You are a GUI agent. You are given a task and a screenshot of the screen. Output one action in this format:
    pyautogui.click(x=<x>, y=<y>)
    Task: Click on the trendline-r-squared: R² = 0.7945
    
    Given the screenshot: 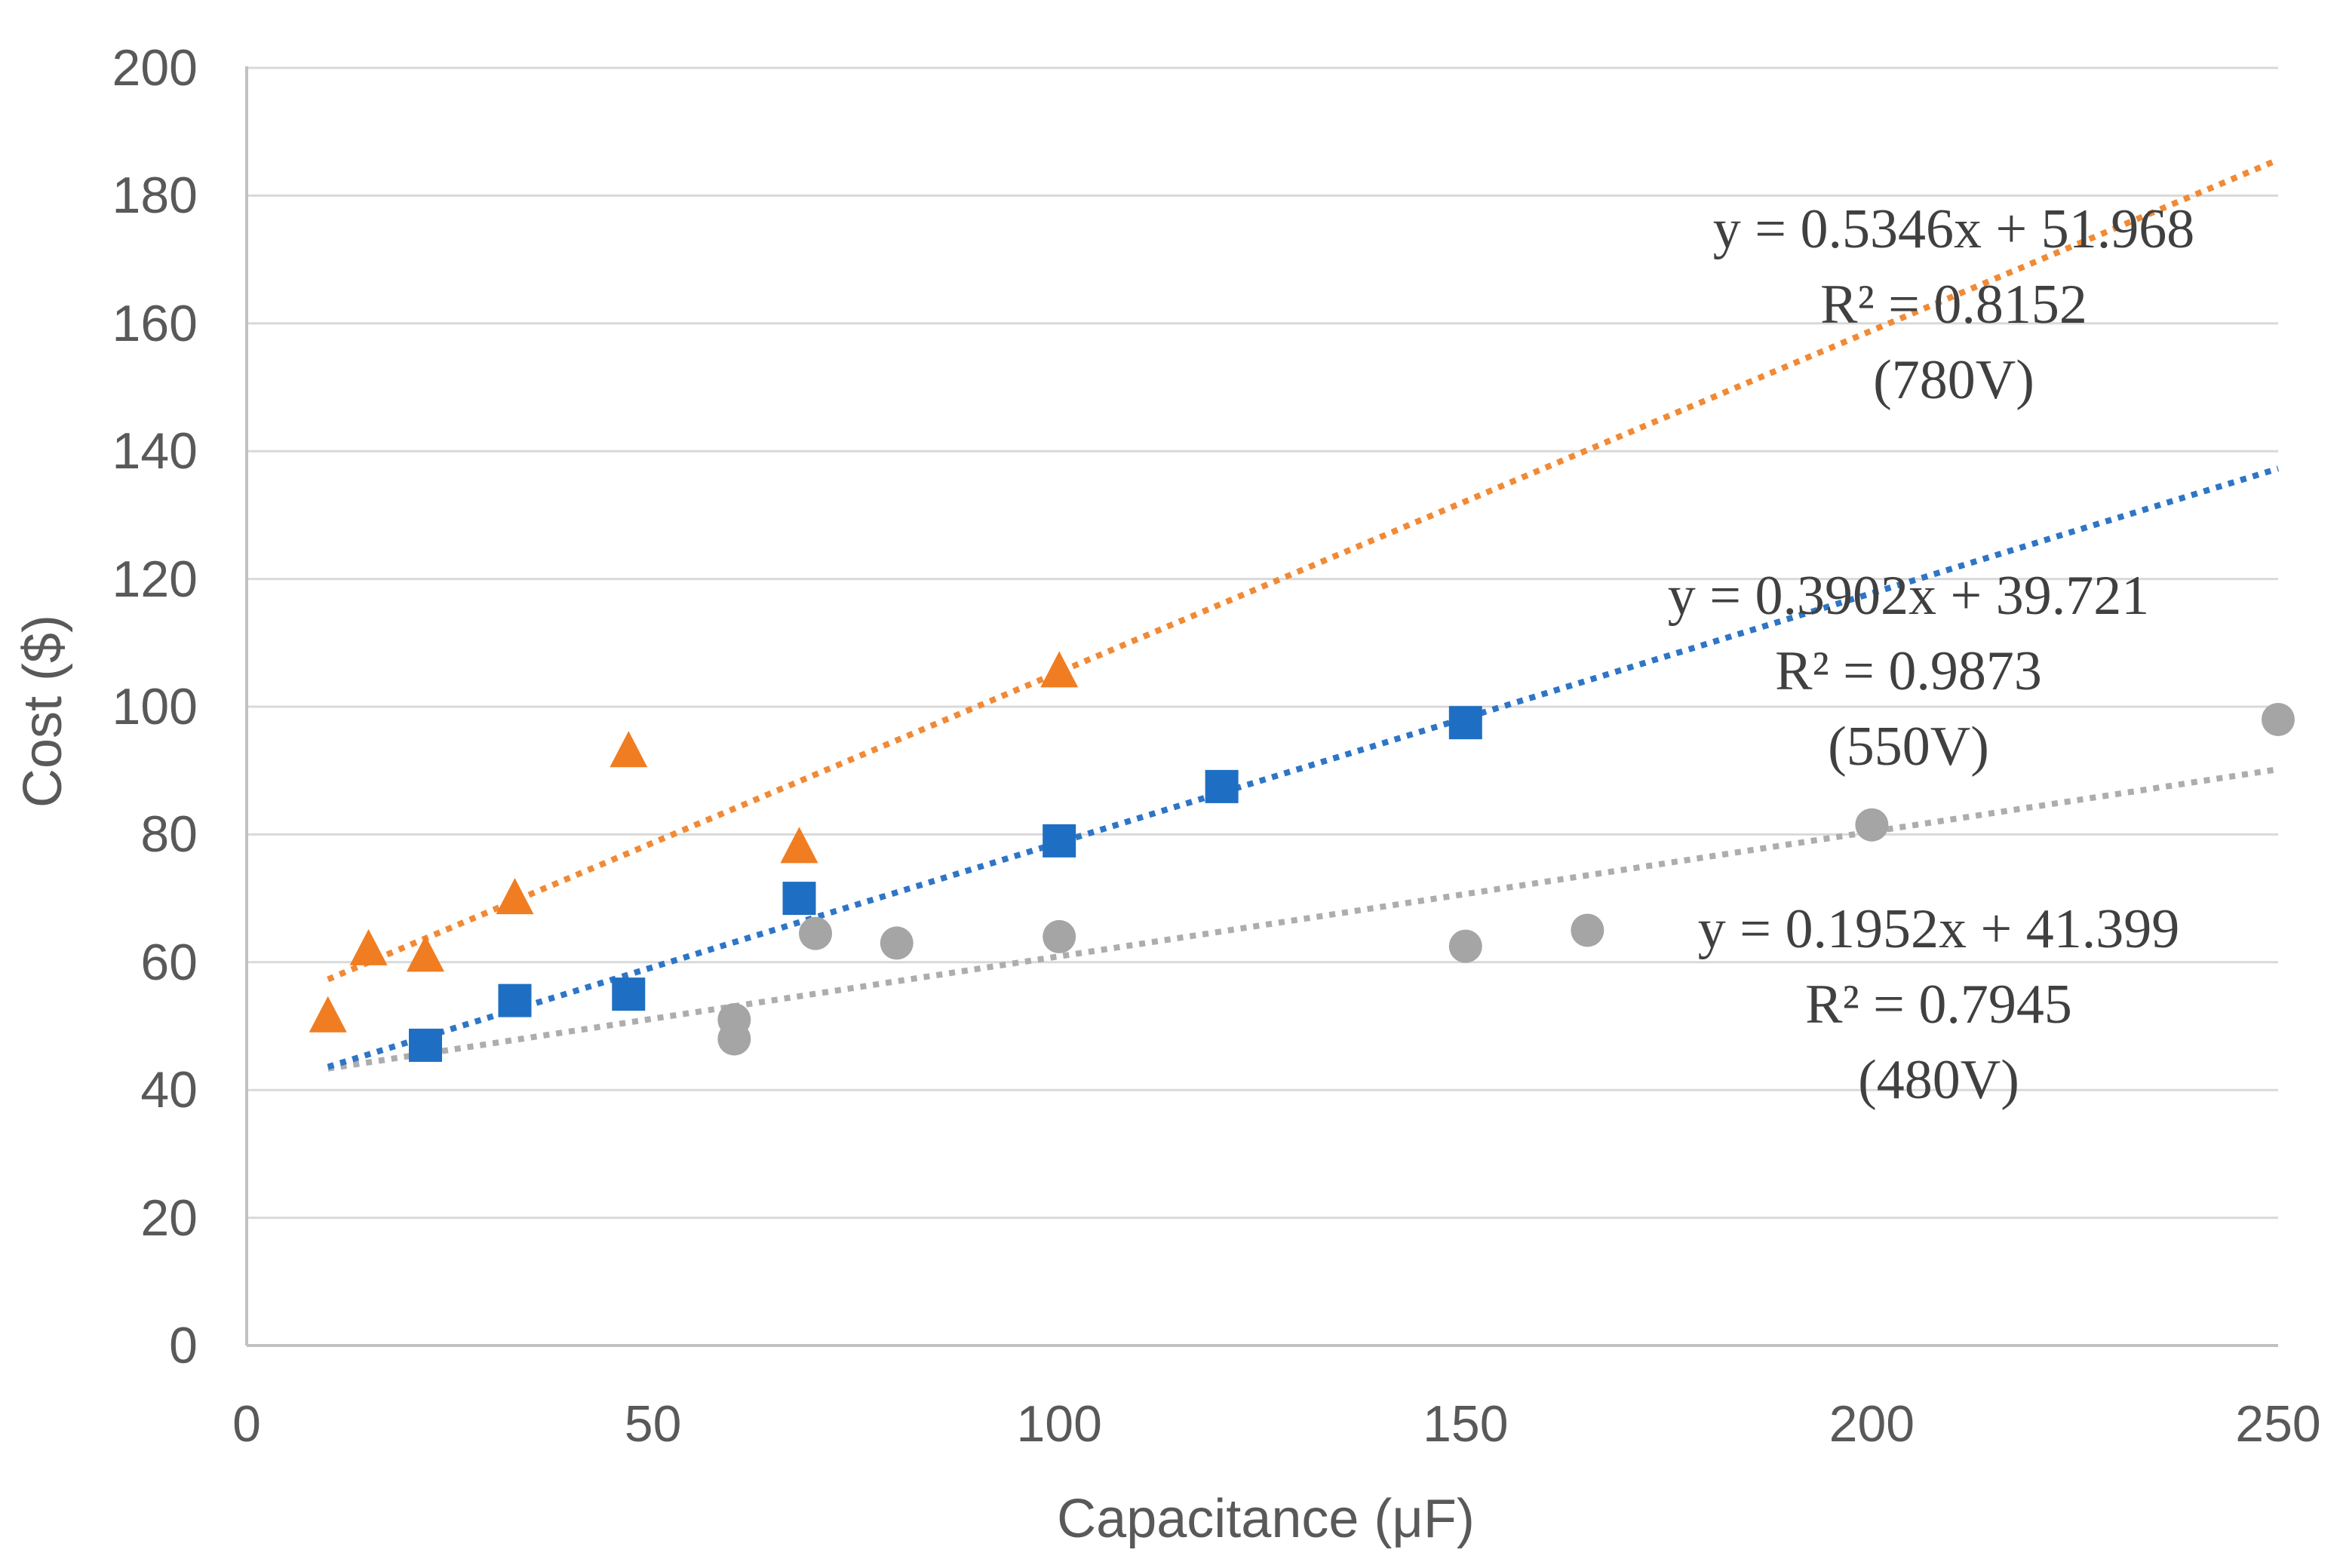 What is the action you would take?
    pyautogui.click(x=1938, y=1005)
    